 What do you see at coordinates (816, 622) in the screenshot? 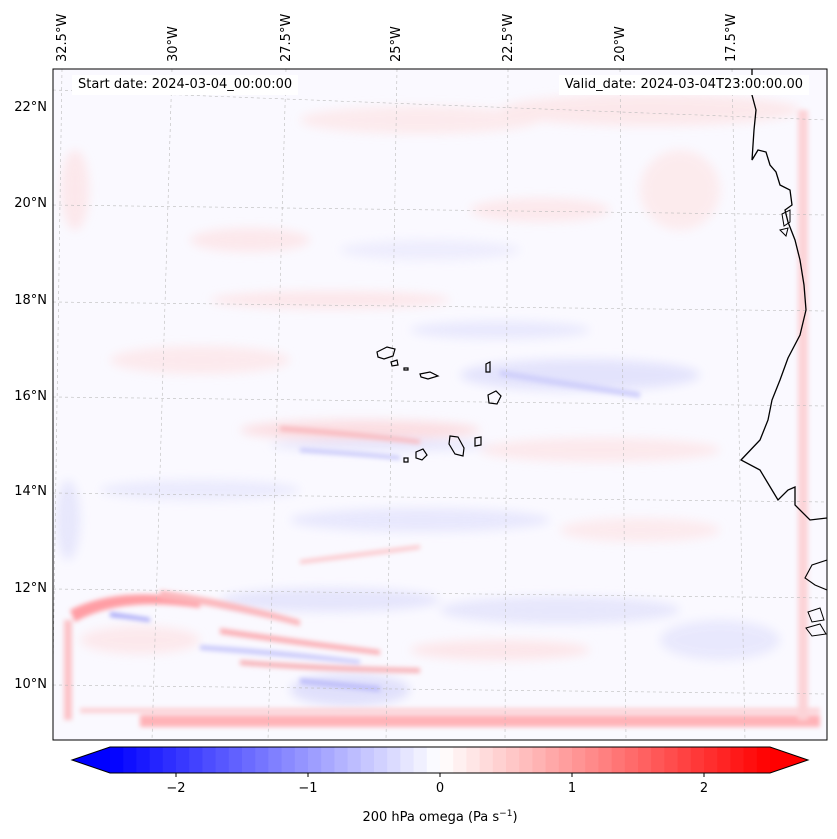
I see `coast-island` at bounding box center [816, 622].